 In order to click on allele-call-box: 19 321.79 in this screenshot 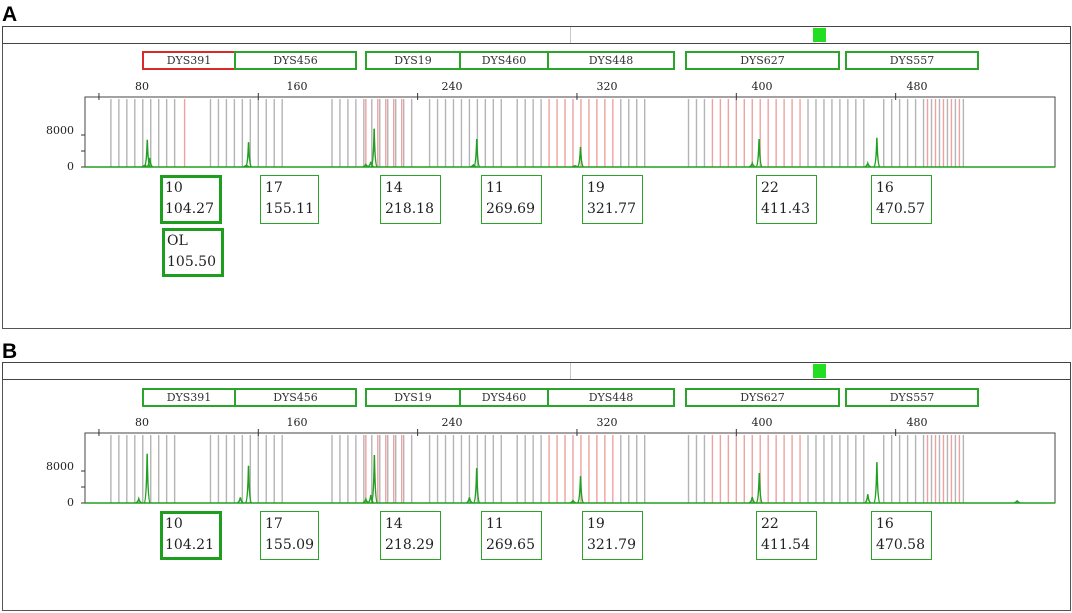, I will do `click(612, 535)`.